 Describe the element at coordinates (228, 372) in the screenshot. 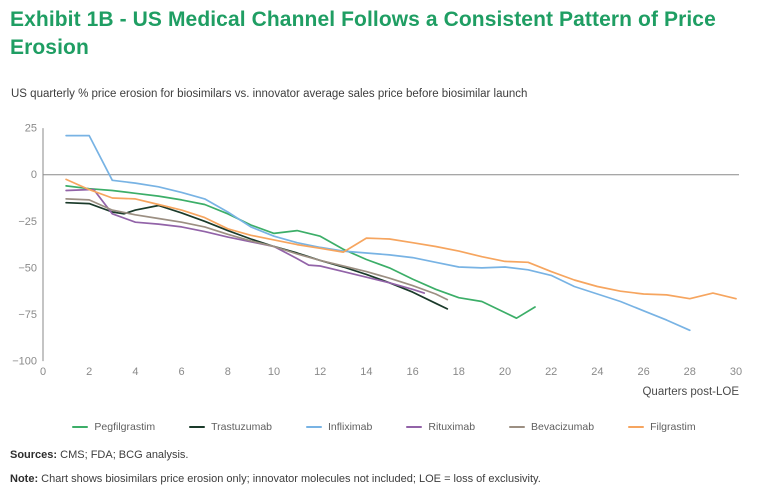

I see `x-tick-label: 8` at that location.